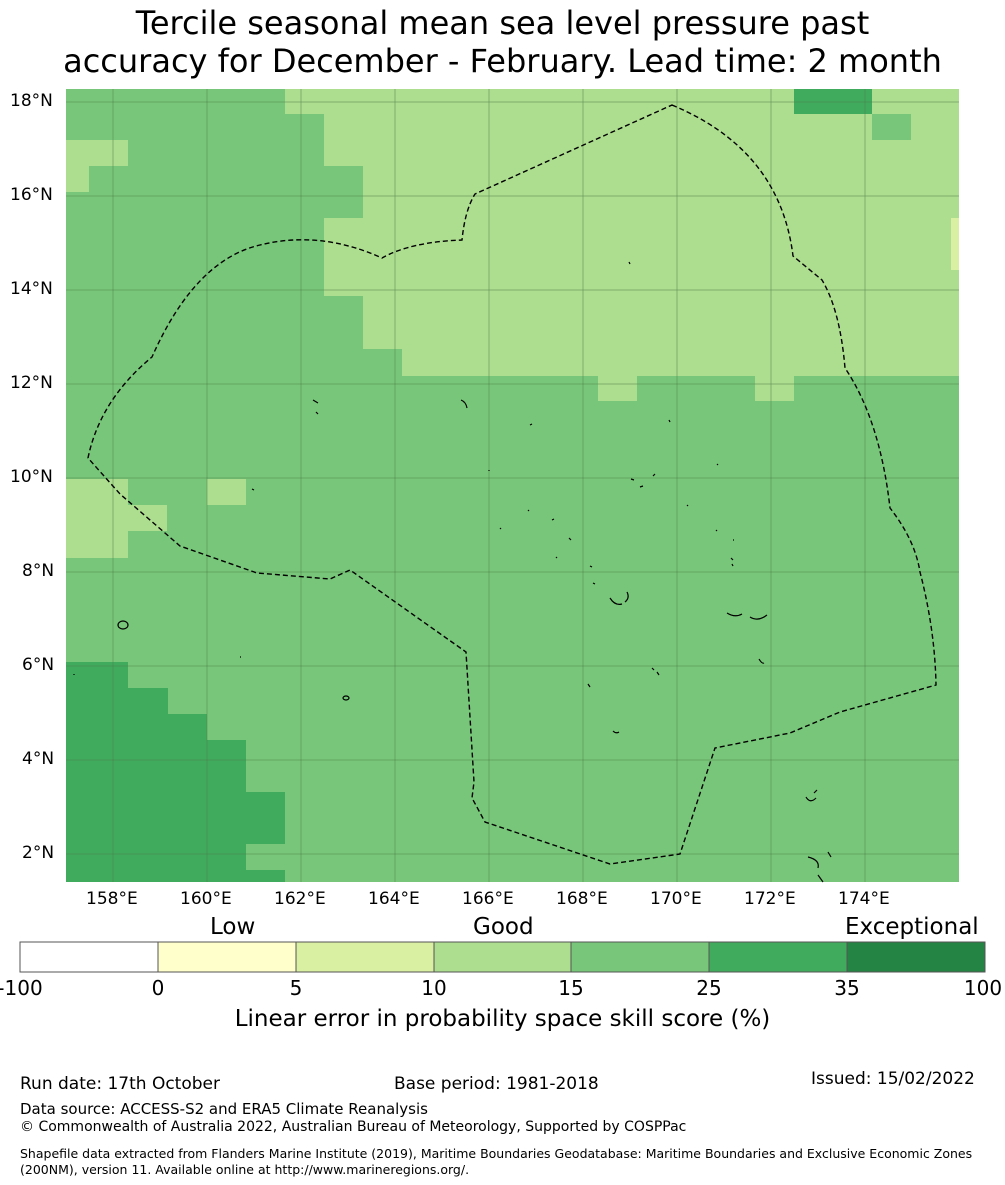 This screenshot has width=1005, height=1185. Describe the element at coordinates (864, 899) in the screenshot. I see `lon-tick-label: 174°E` at that location.